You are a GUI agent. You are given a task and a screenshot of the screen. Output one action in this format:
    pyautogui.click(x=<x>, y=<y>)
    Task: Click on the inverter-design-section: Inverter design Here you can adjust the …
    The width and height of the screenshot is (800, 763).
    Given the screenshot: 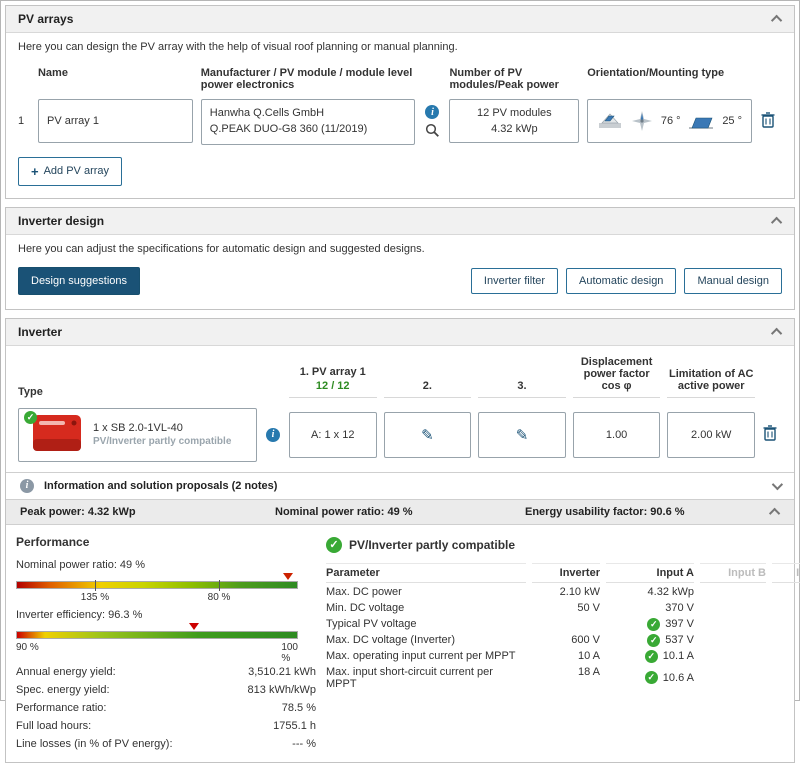 What is the action you would take?
    pyautogui.click(x=400, y=258)
    